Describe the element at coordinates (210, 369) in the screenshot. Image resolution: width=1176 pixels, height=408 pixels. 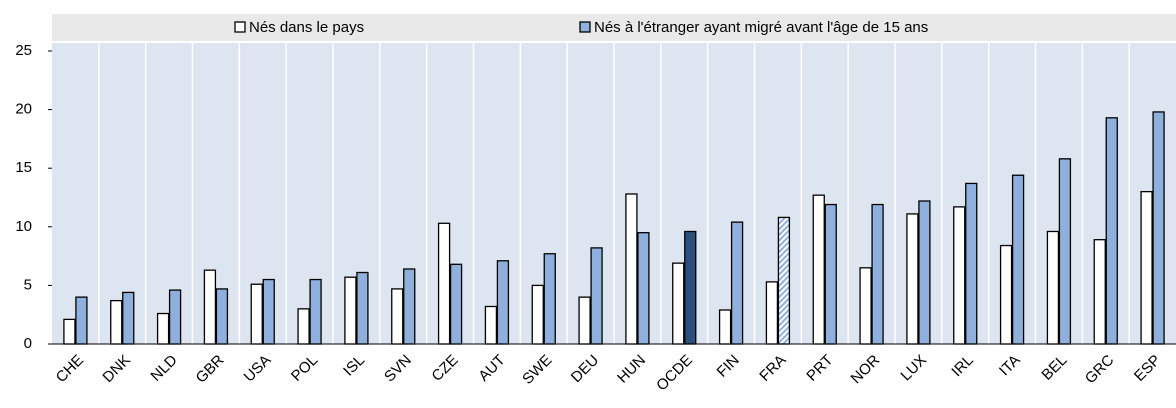
I see `x-tick-label: GBR` at that location.